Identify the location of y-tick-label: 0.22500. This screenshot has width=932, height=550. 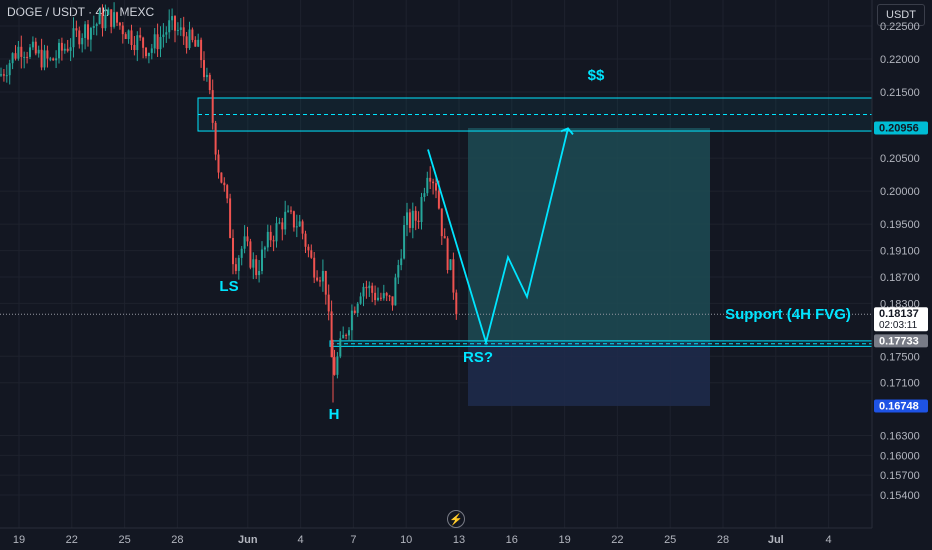
(900, 27).